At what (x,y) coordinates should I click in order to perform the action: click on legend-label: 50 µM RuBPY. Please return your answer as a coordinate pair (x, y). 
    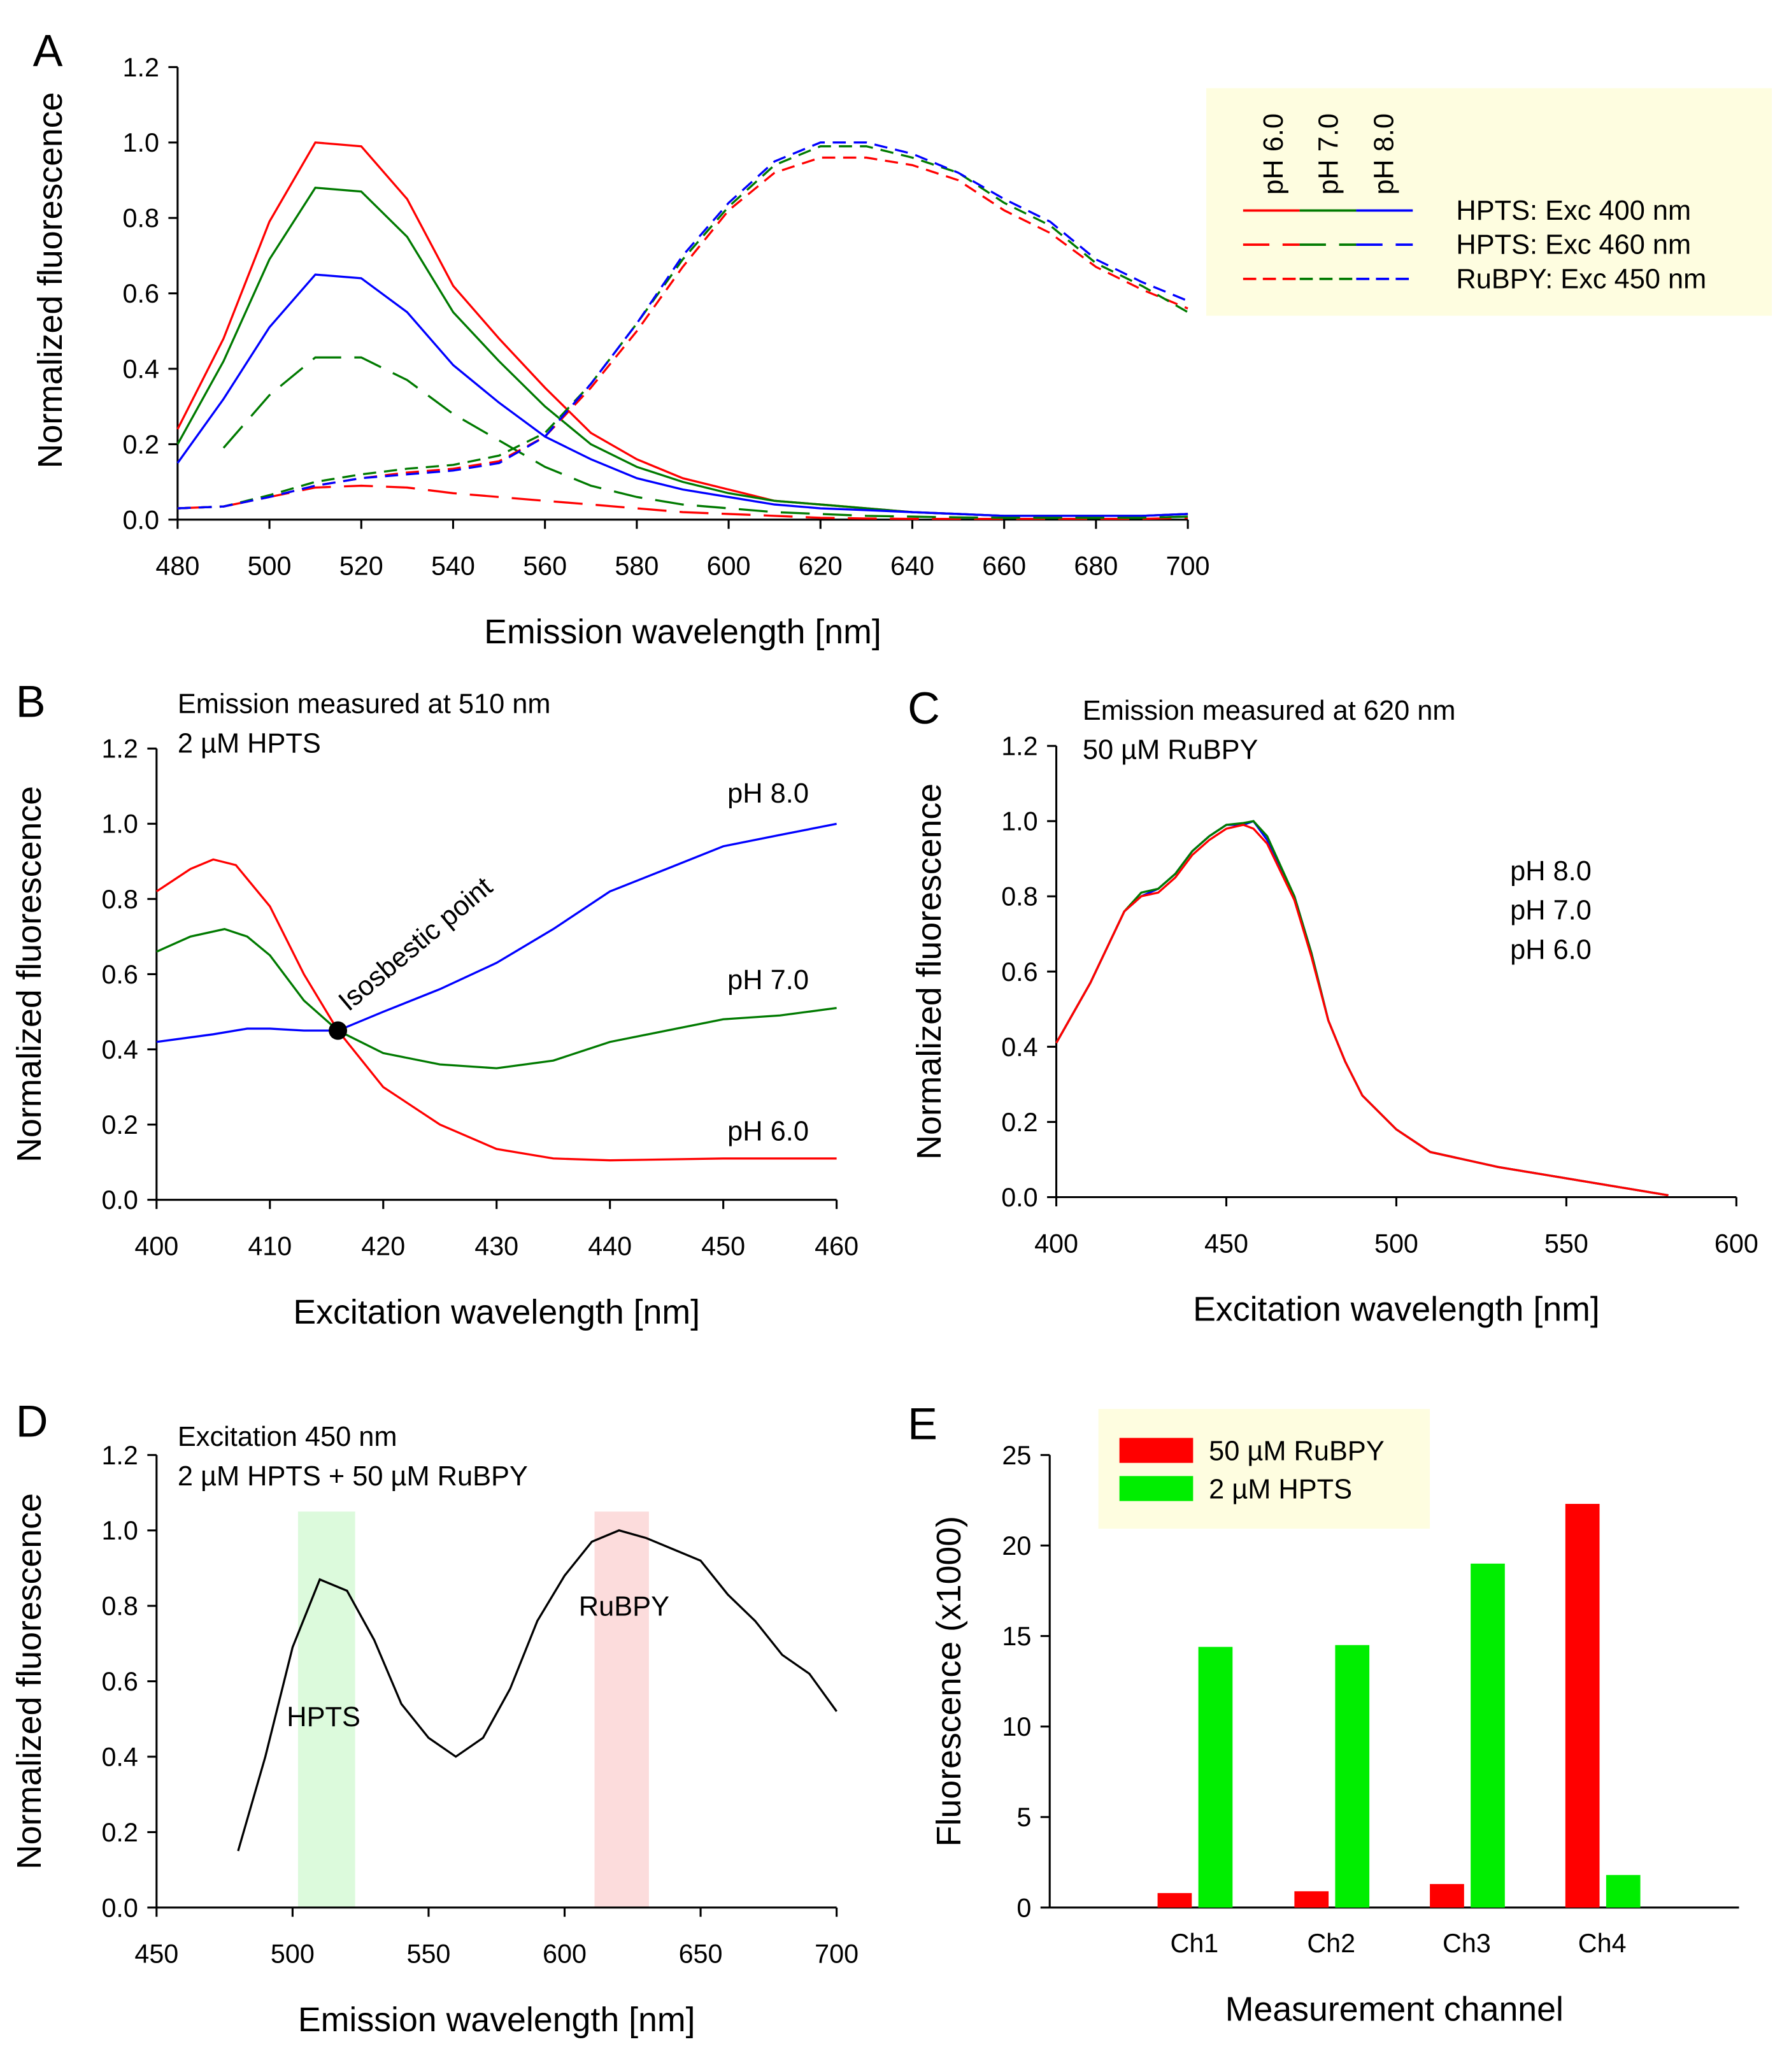
    Looking at the image, I should click on (1297, 1451).